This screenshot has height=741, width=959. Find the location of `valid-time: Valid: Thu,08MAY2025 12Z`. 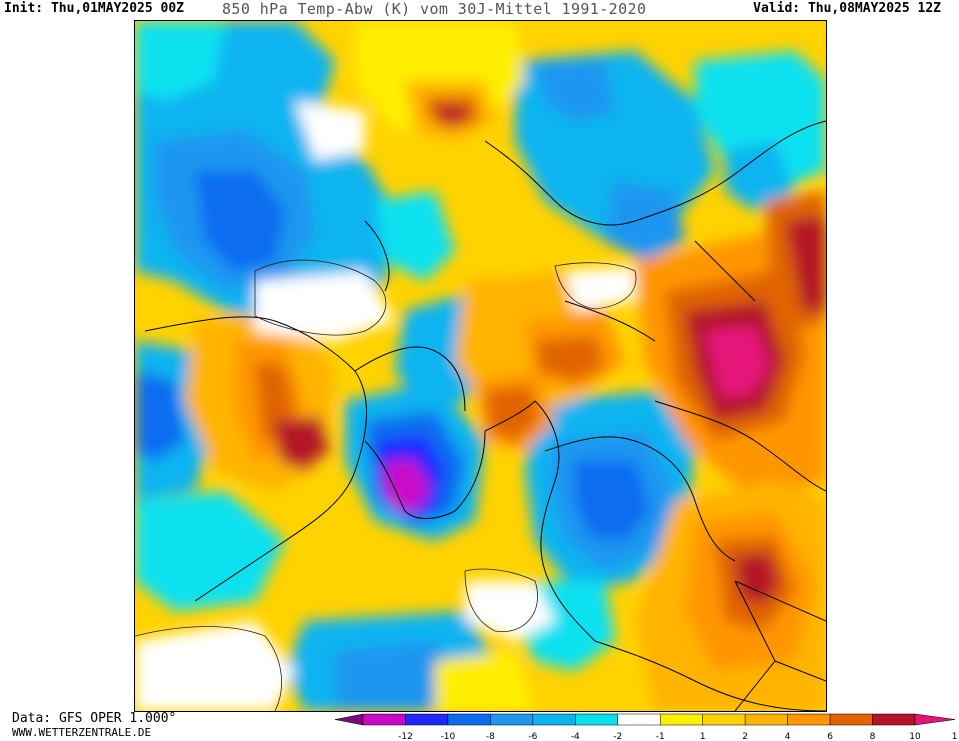

valid-time: Valid: Thu,08MAY2025 12Z is located at coordinates (847, 8).